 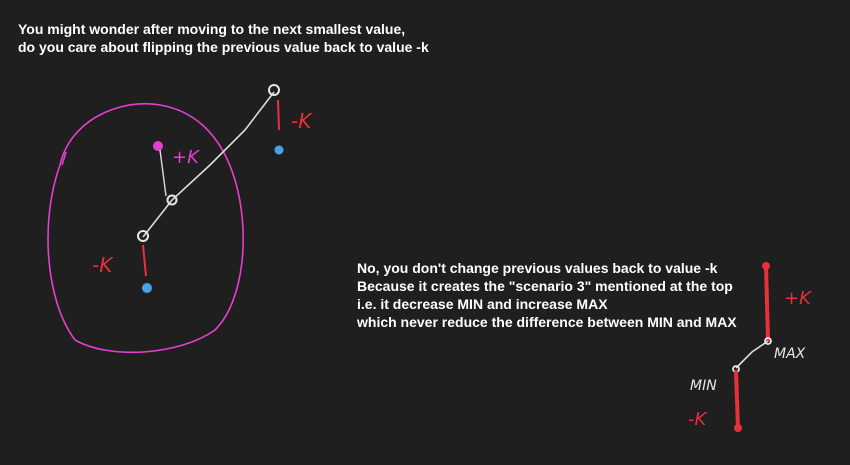 I want to click on answer-line-3: i.e. it decrease MIN and increase MAX, so click(x=482, y=304).